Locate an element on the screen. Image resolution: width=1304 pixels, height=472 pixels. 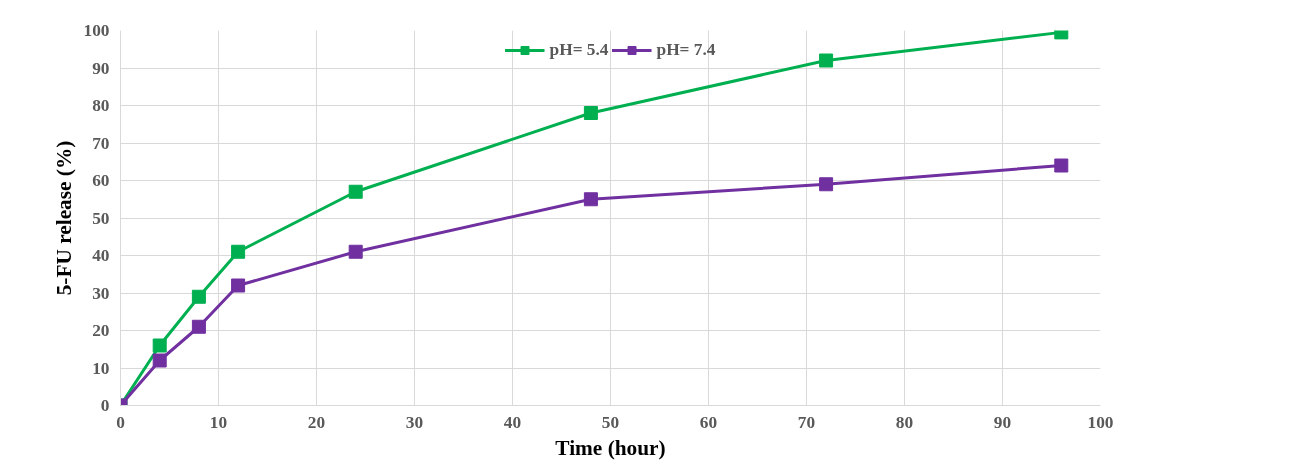
y-tick-label: 50 is located at coordinates (101, 218).